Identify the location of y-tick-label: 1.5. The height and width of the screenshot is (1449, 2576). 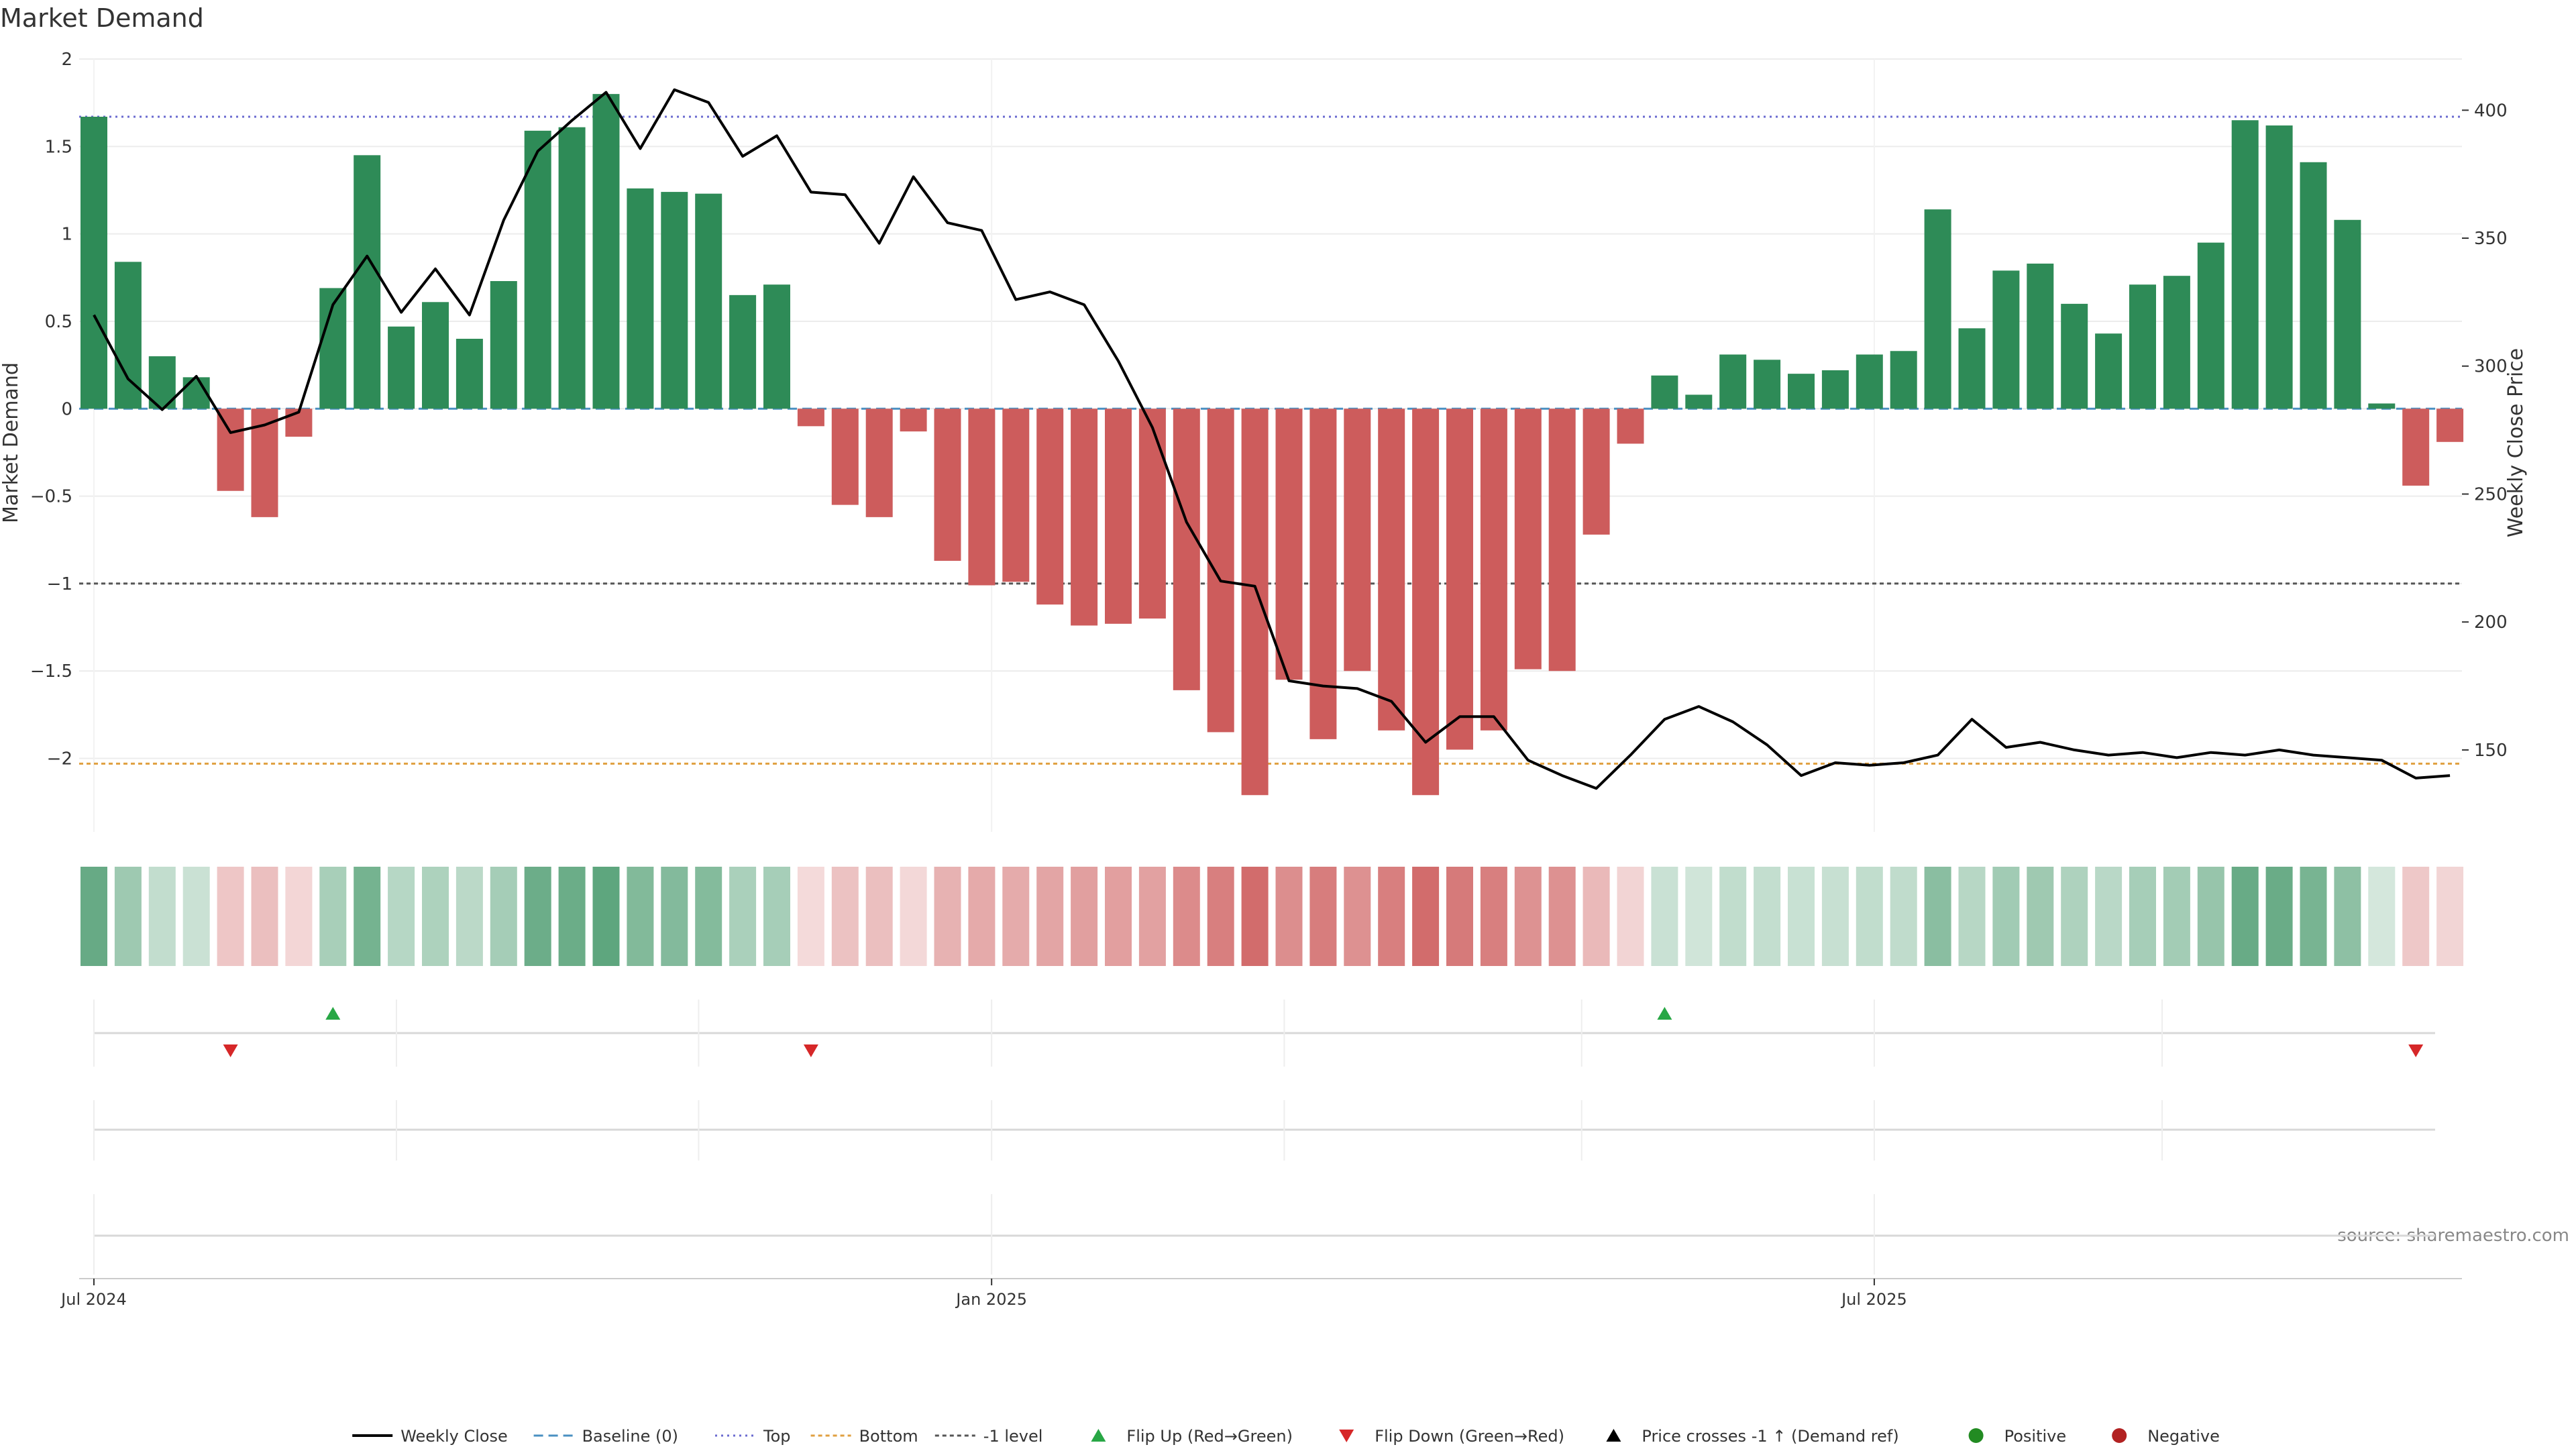
(58, 147).